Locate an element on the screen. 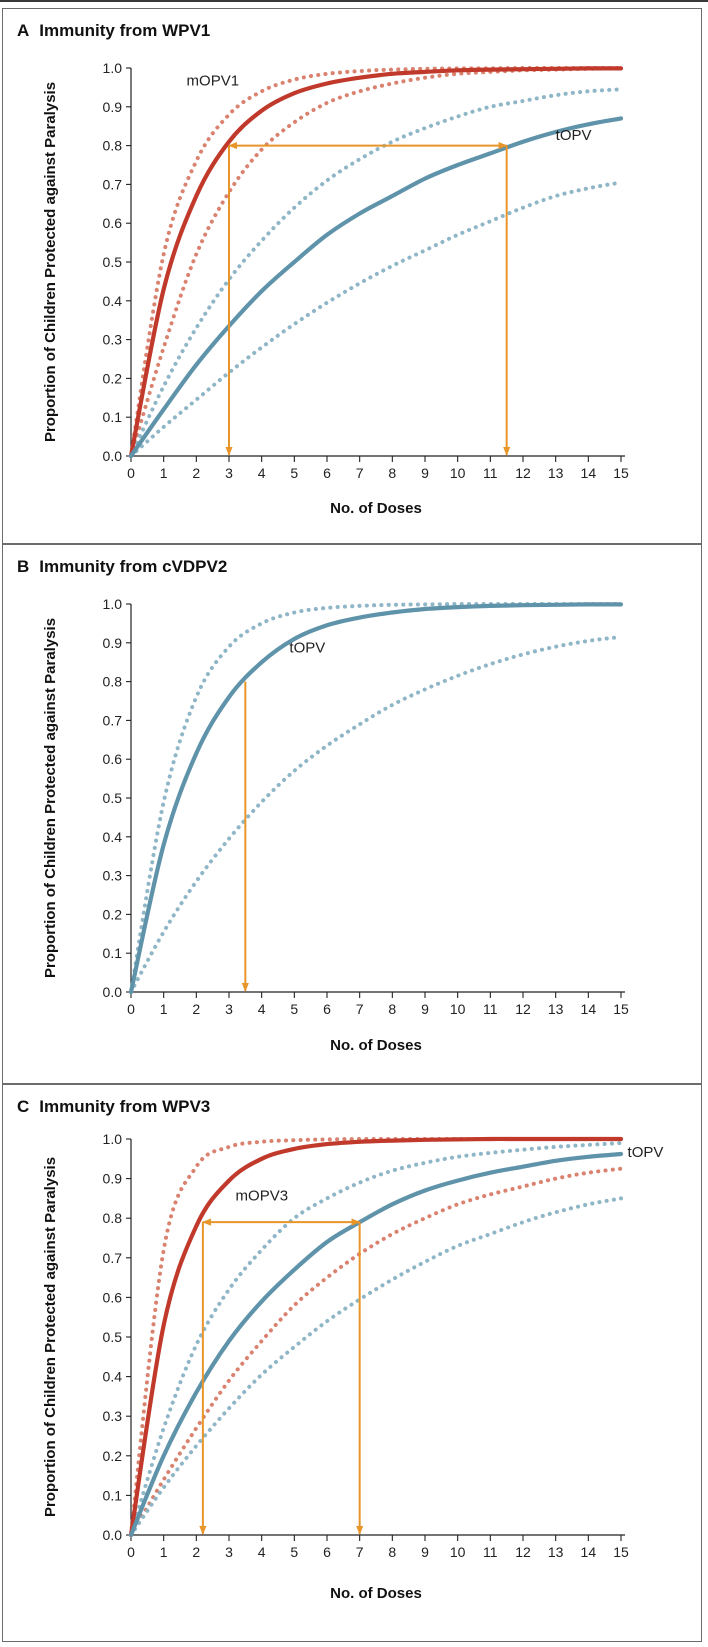 Image resolution: width=708 pixels, height=1647 pixels. series-label-topv: tOPV is located at coordinates (307, 648).